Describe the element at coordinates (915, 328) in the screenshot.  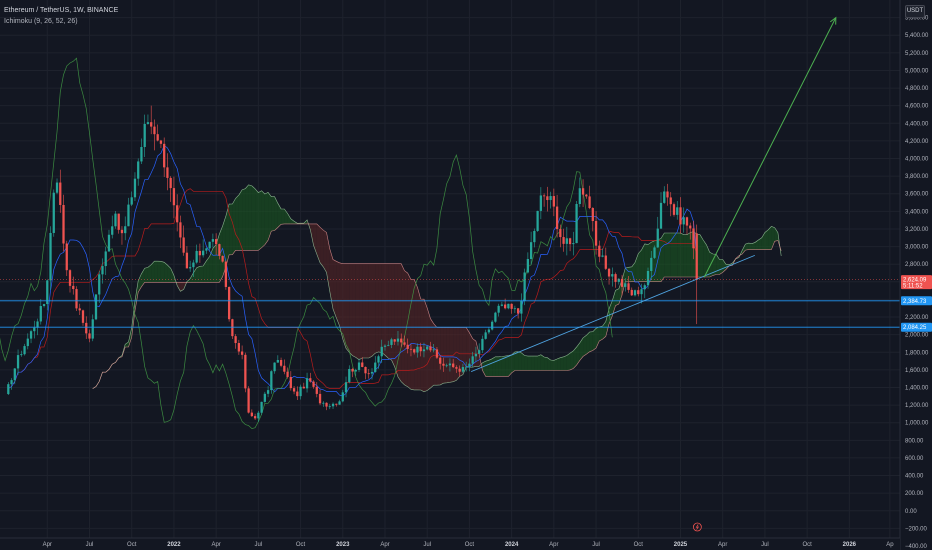
I see `level-price-label: 2,084.25` at that location.